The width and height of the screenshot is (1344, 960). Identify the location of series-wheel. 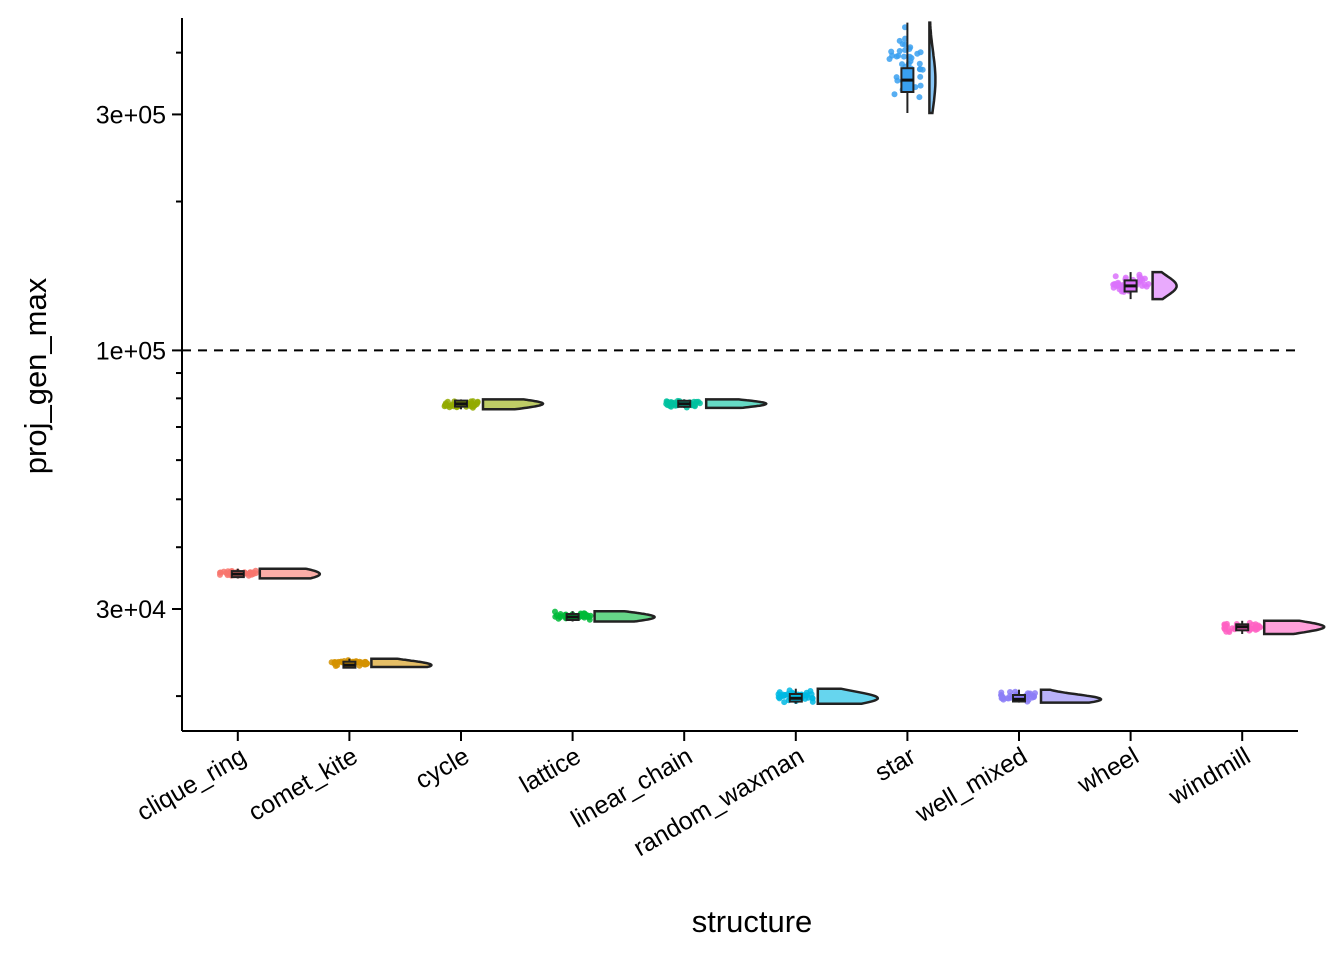
(1144, 285).